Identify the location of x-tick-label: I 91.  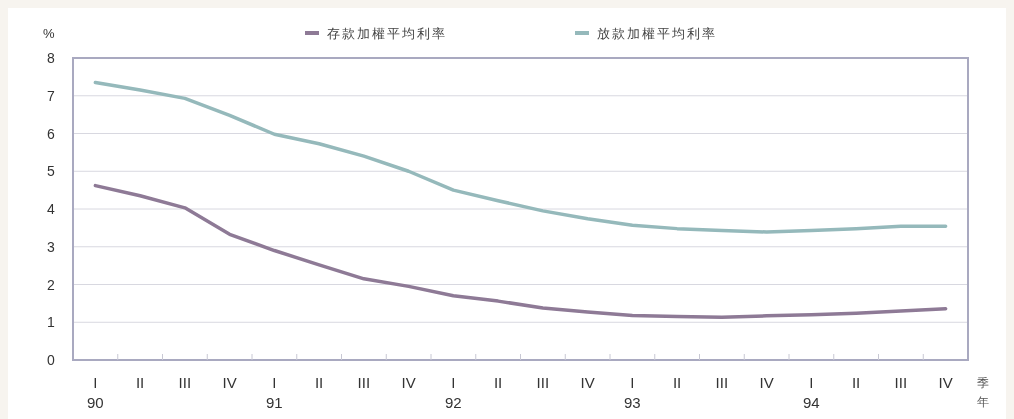
(274, 393).